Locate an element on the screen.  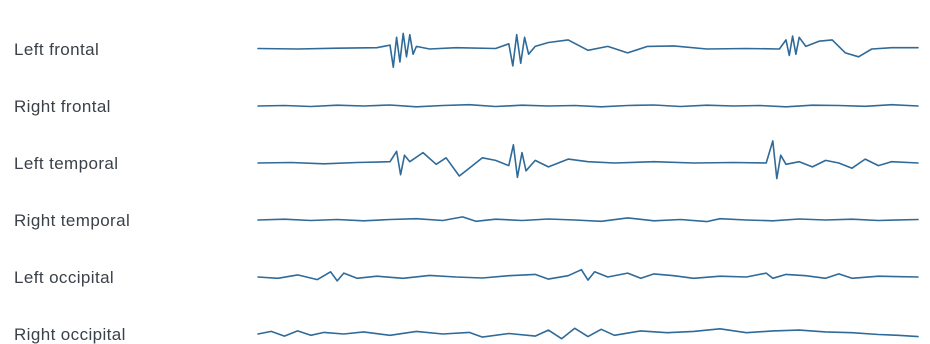
channel-label-left-temporal: Left temporal is located at coordinates (66, 163).